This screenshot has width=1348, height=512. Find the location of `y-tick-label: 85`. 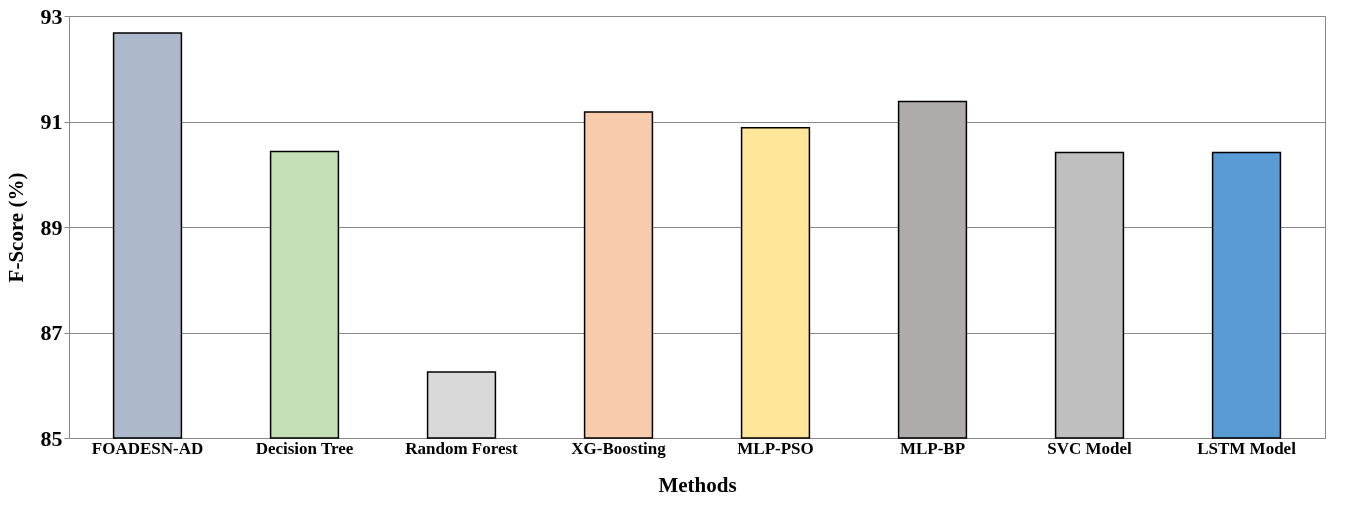

y-tick-label: 85 is located at coordinates (51, 438).